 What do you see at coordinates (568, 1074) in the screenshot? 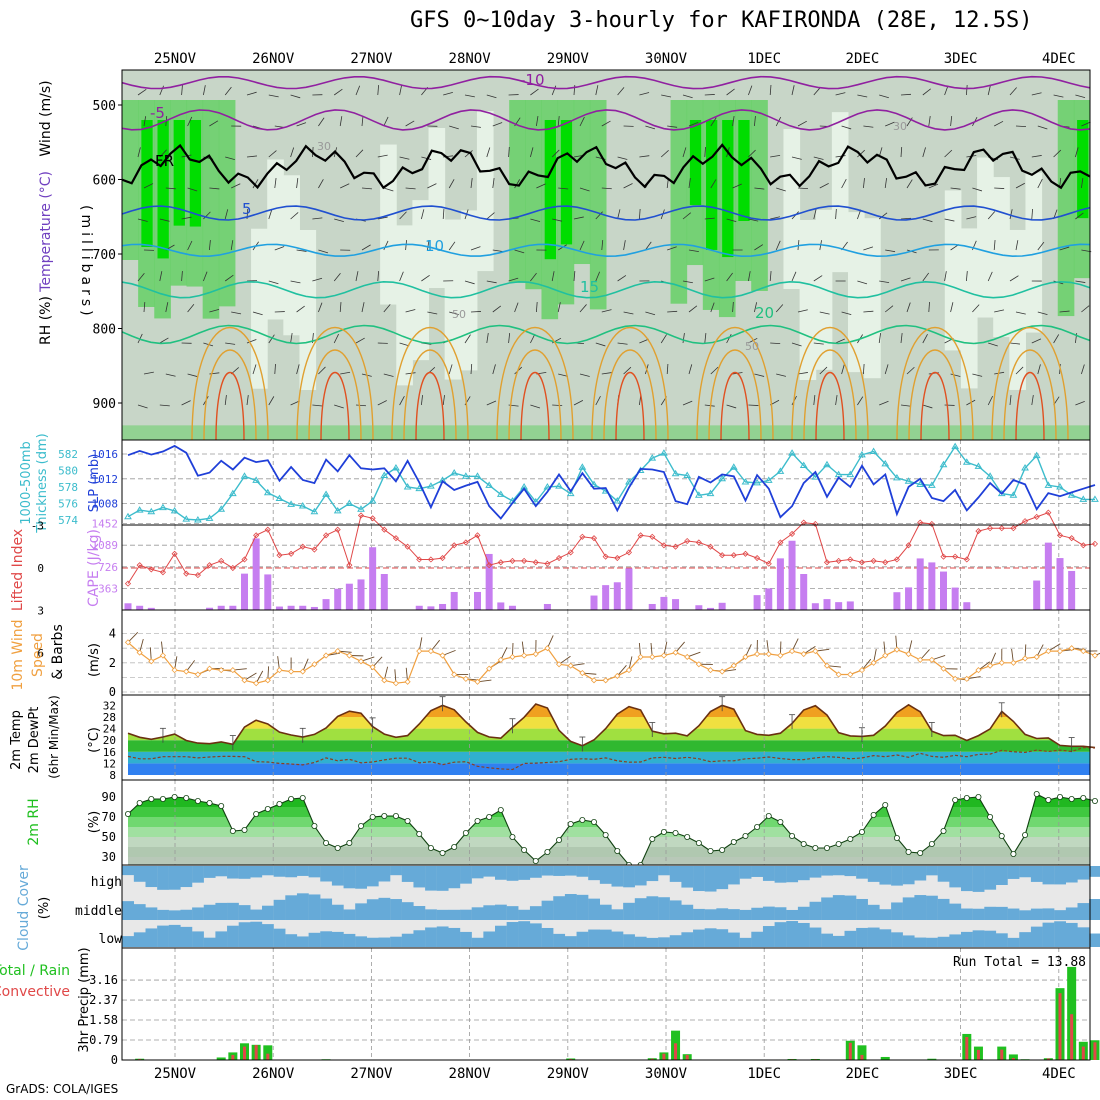
I see `date-label-bottom: 29NOV` at bounding box center [568, 1074].